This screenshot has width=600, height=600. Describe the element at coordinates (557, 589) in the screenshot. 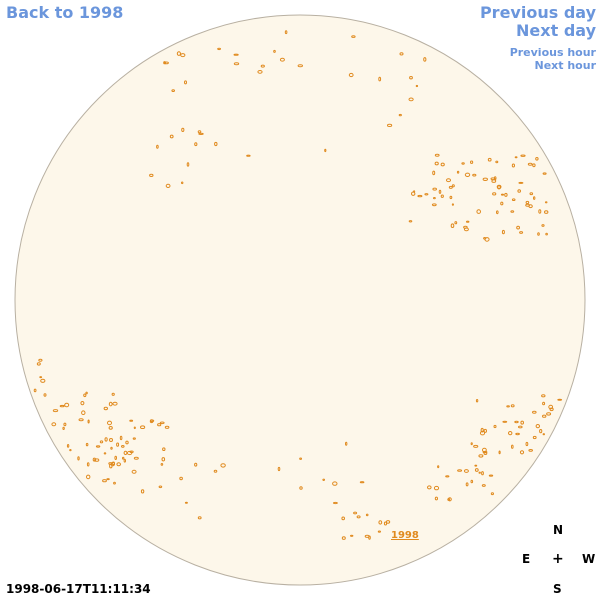

I see `compass-south-label: S` at that location.